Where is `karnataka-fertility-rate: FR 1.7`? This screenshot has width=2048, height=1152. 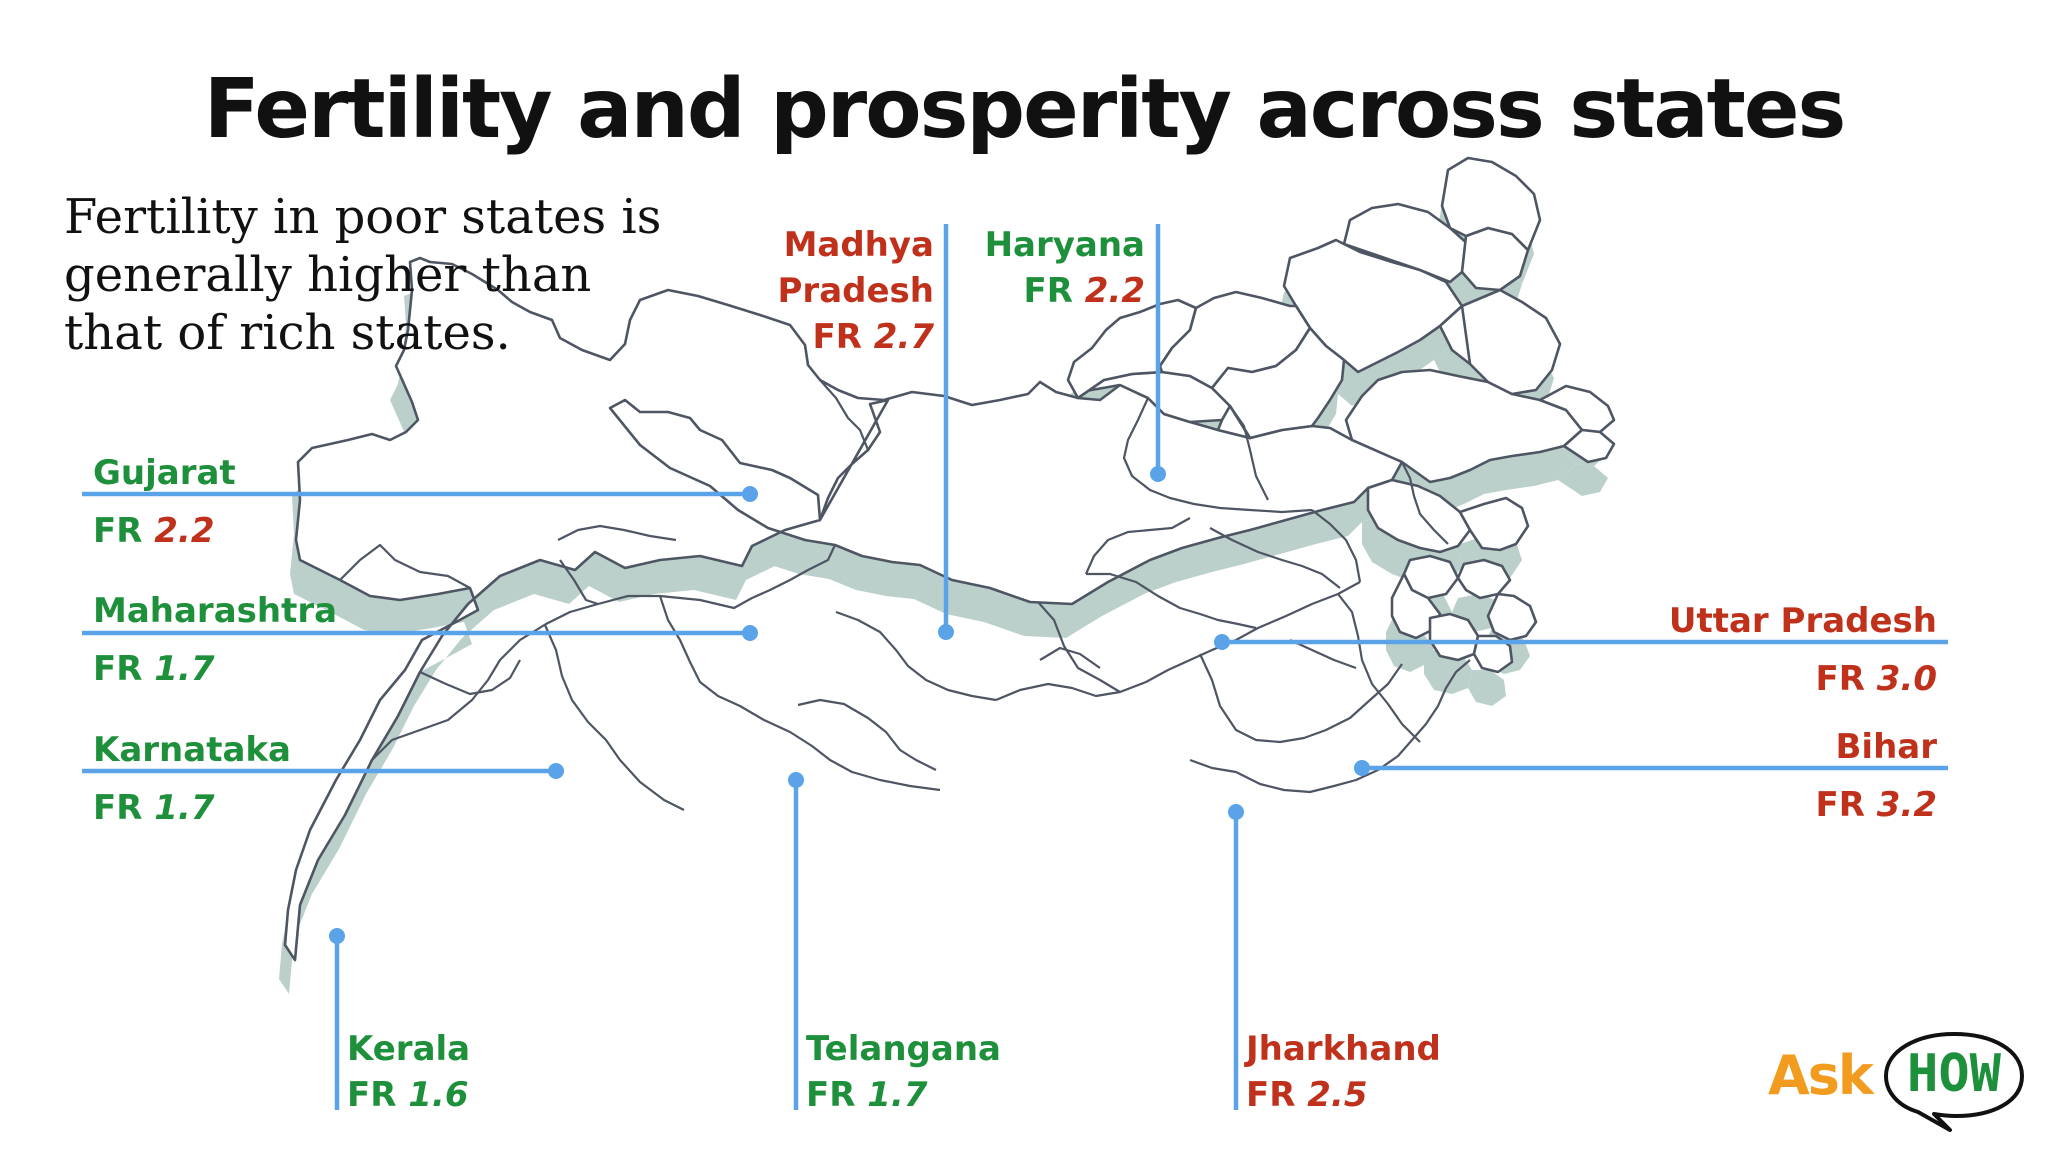
karnataka-fertility-rate: FR 1.7 is located at coordinates (192, 808).